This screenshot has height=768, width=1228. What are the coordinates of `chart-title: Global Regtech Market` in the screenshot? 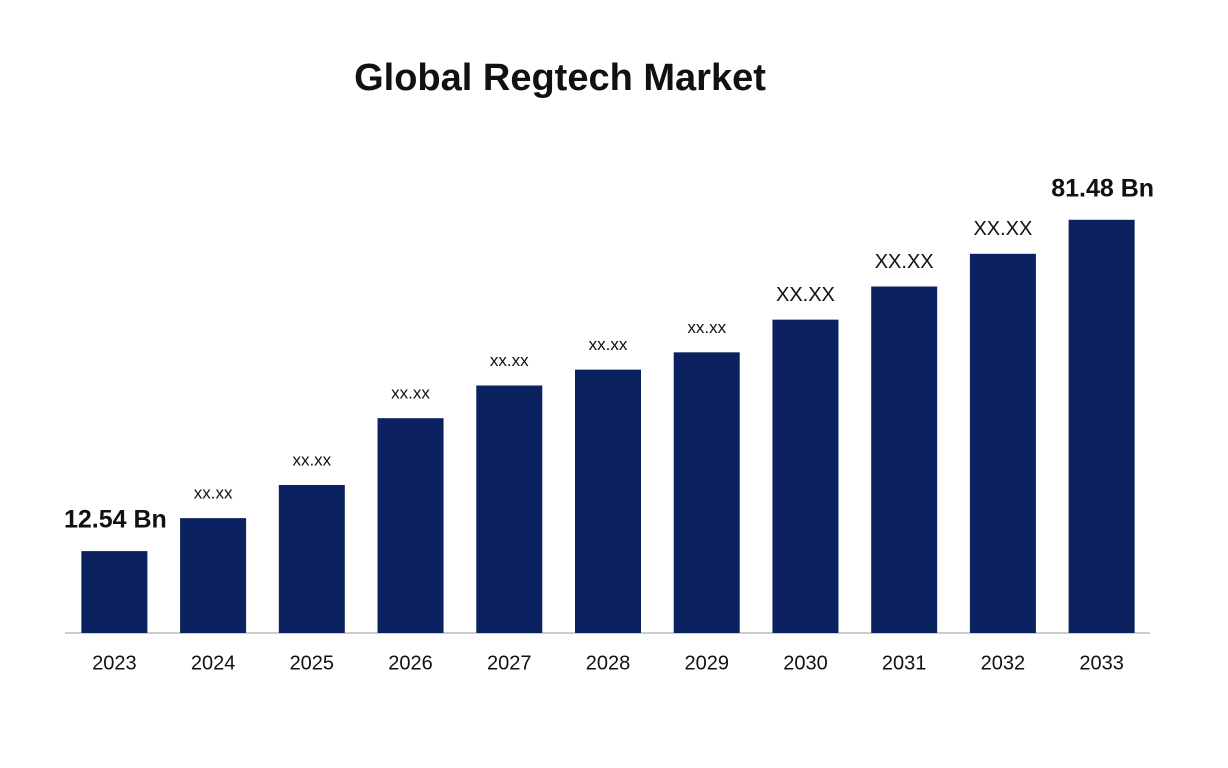 It's located at (560, 78).